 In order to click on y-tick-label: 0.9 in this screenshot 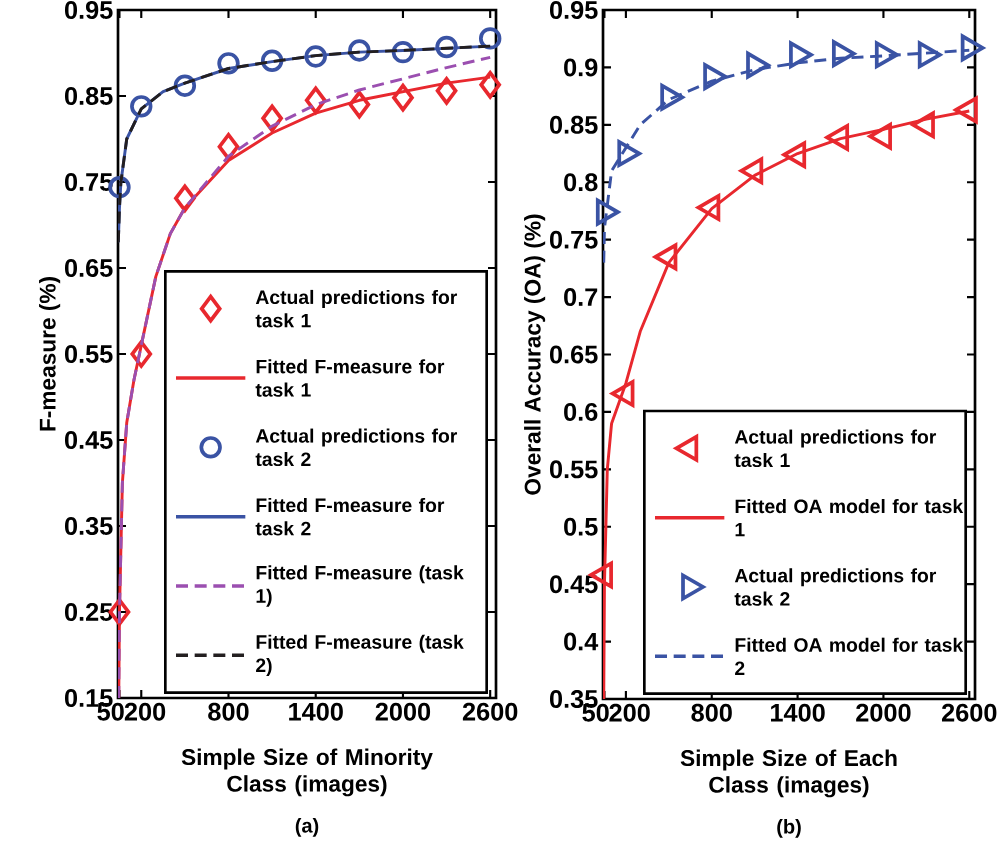, I will do `click(581, 67)`.